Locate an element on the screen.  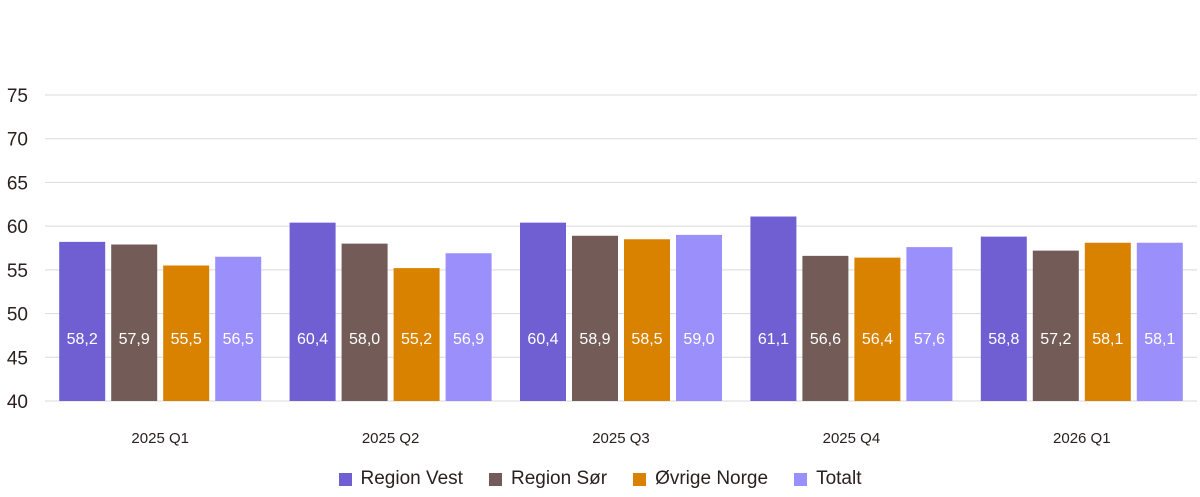
x-tick-label: 2026 Q1 is located at coordinates (1082, 438).